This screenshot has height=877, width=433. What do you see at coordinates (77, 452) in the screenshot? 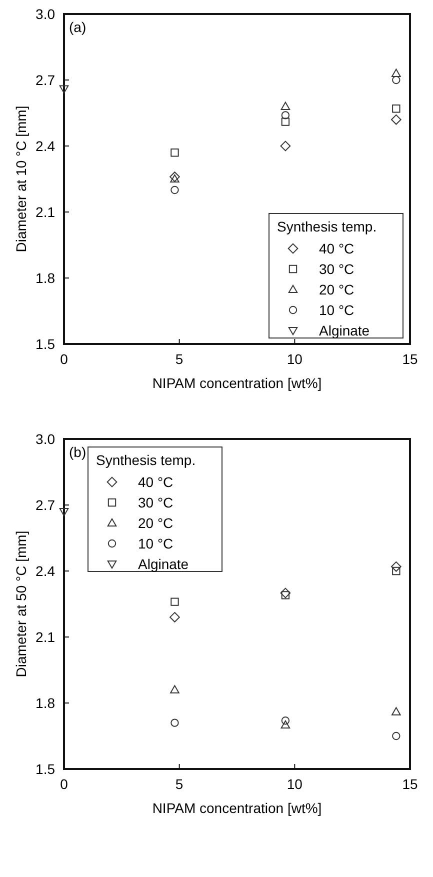
I see `annotation: (b)` at bounding box center [77, 452].